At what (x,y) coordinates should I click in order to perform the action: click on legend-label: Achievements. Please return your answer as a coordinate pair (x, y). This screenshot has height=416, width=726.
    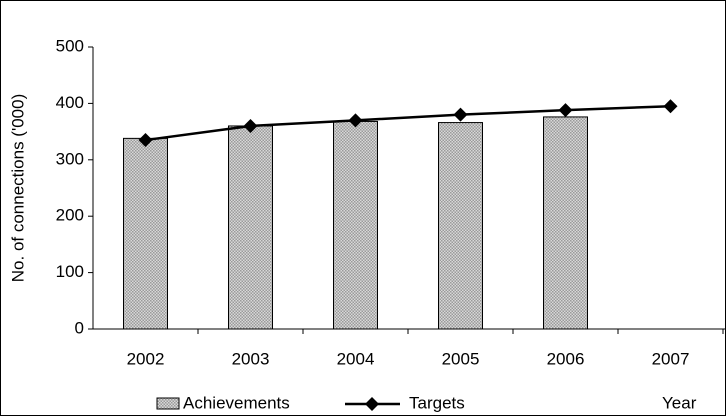
    Looking at the image, I should click on (236, 402).